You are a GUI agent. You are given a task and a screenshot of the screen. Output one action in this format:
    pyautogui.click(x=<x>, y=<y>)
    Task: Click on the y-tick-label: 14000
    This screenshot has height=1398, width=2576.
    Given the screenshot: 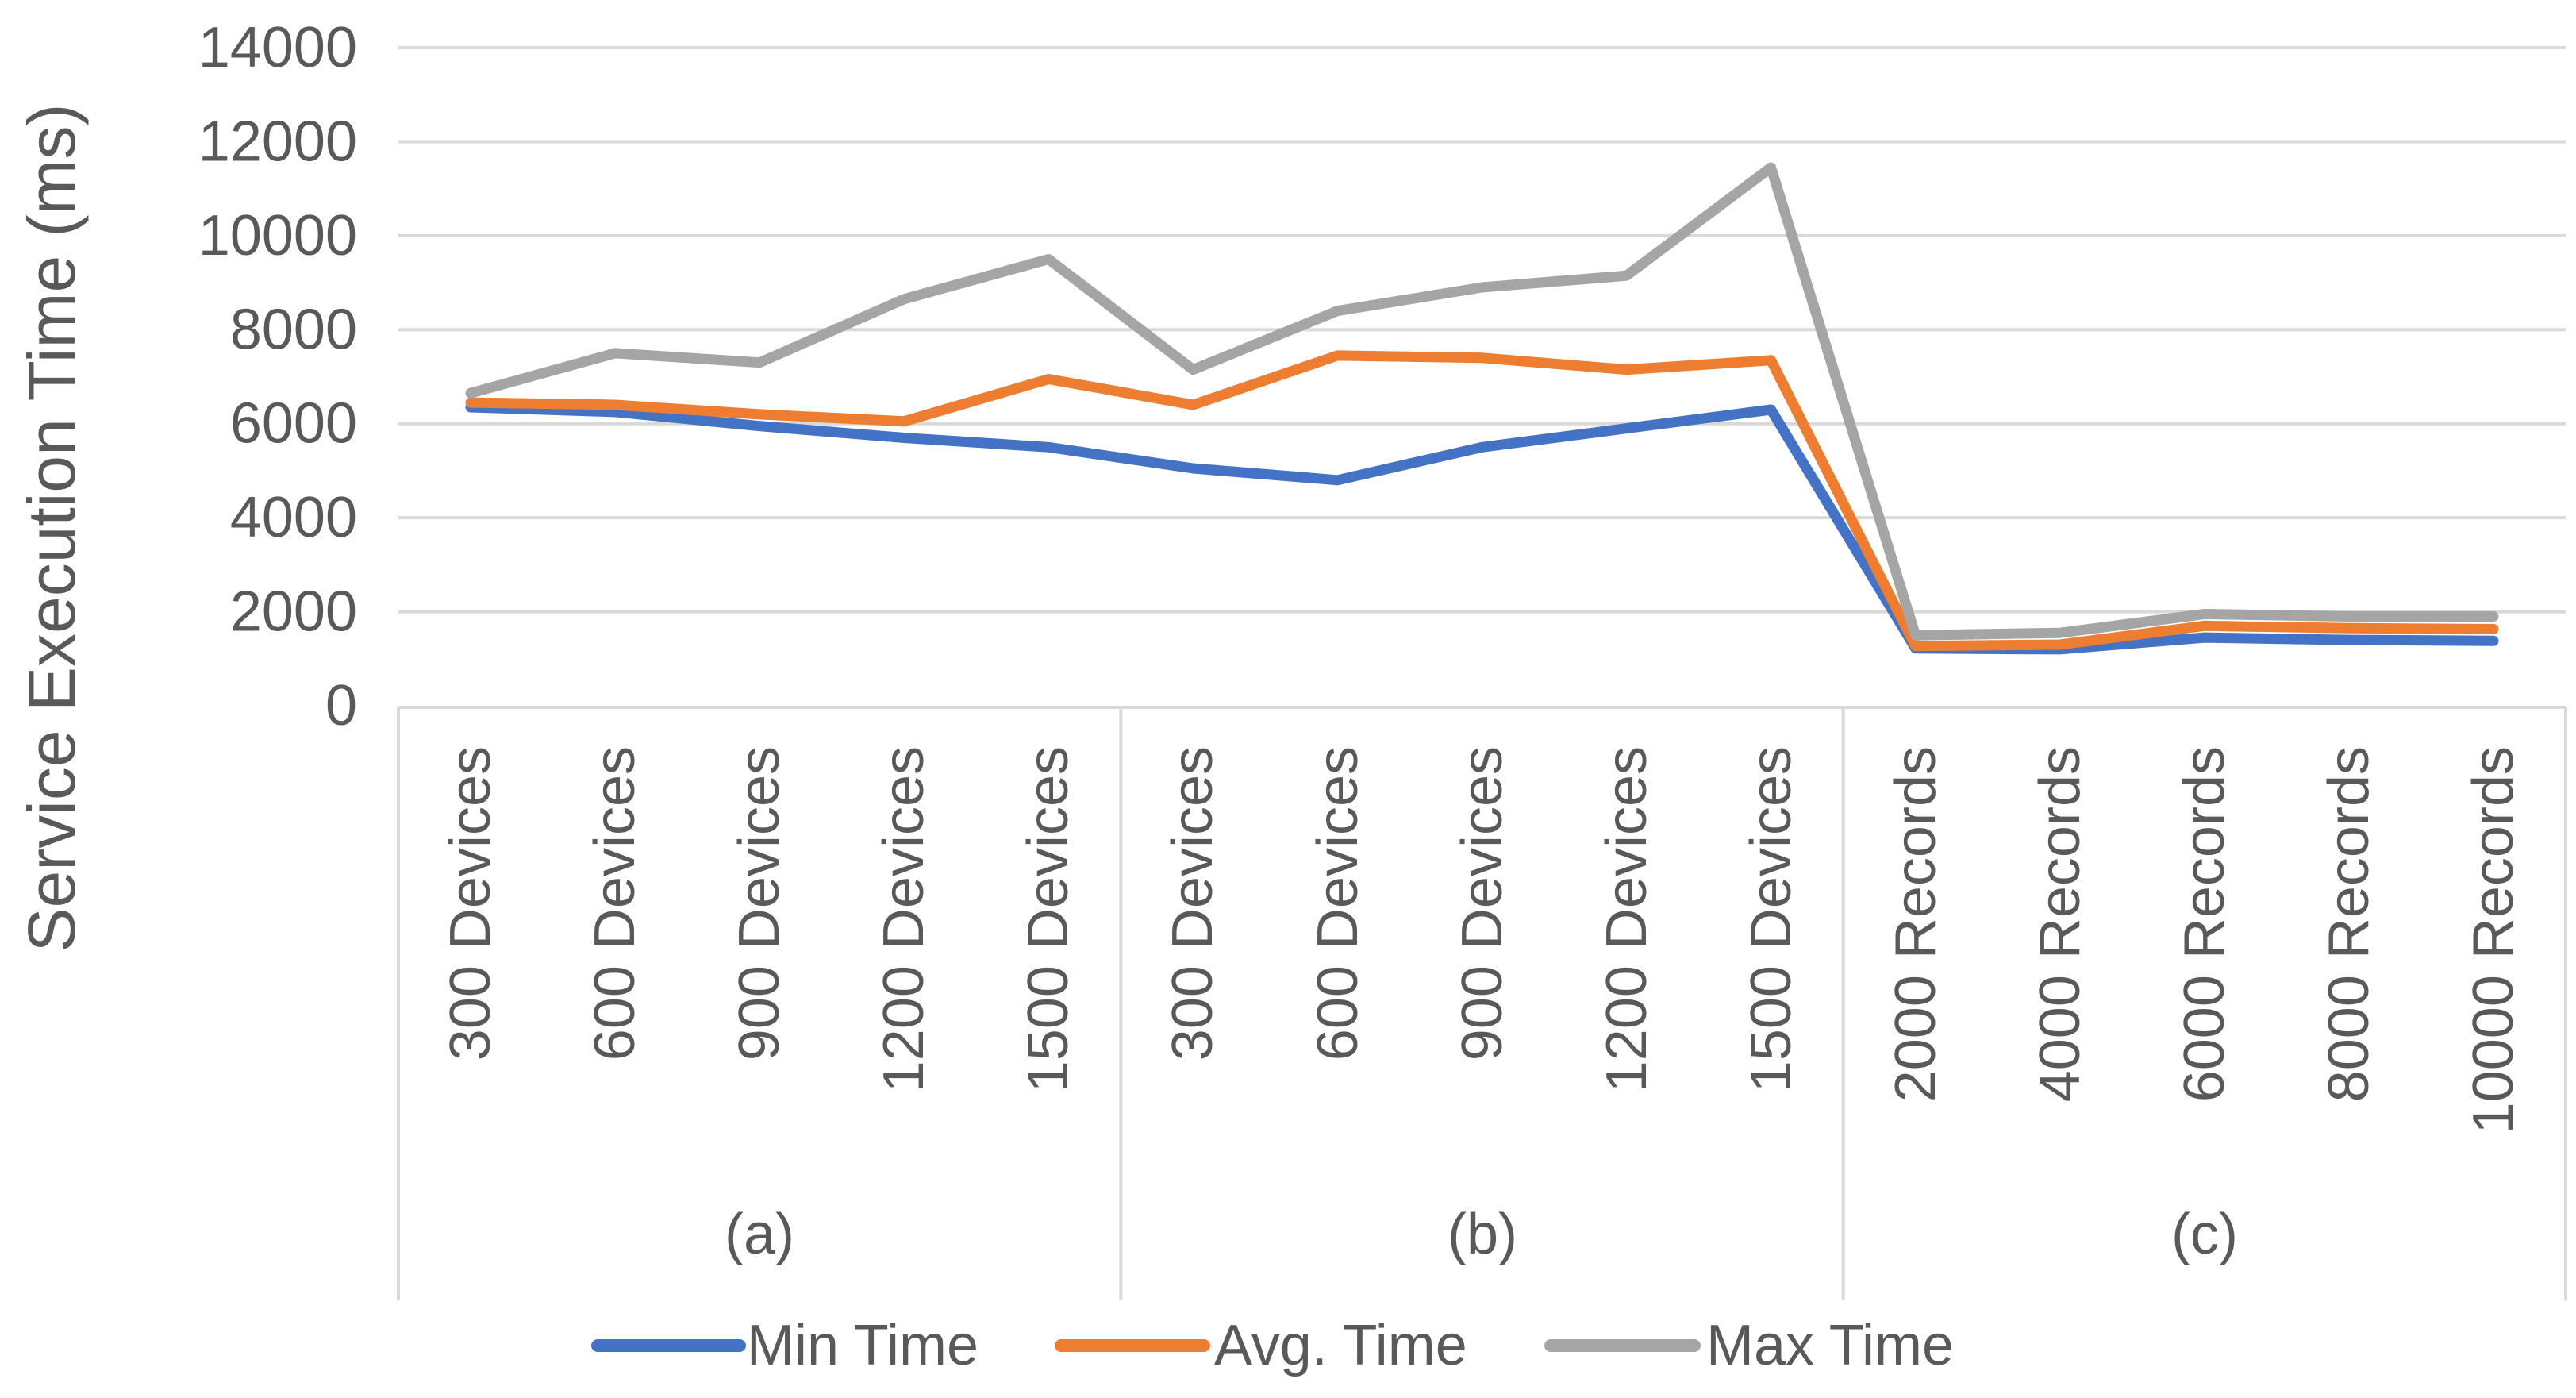 What is the action you would take?
    pyautogui.click(x=277, y=47)
    